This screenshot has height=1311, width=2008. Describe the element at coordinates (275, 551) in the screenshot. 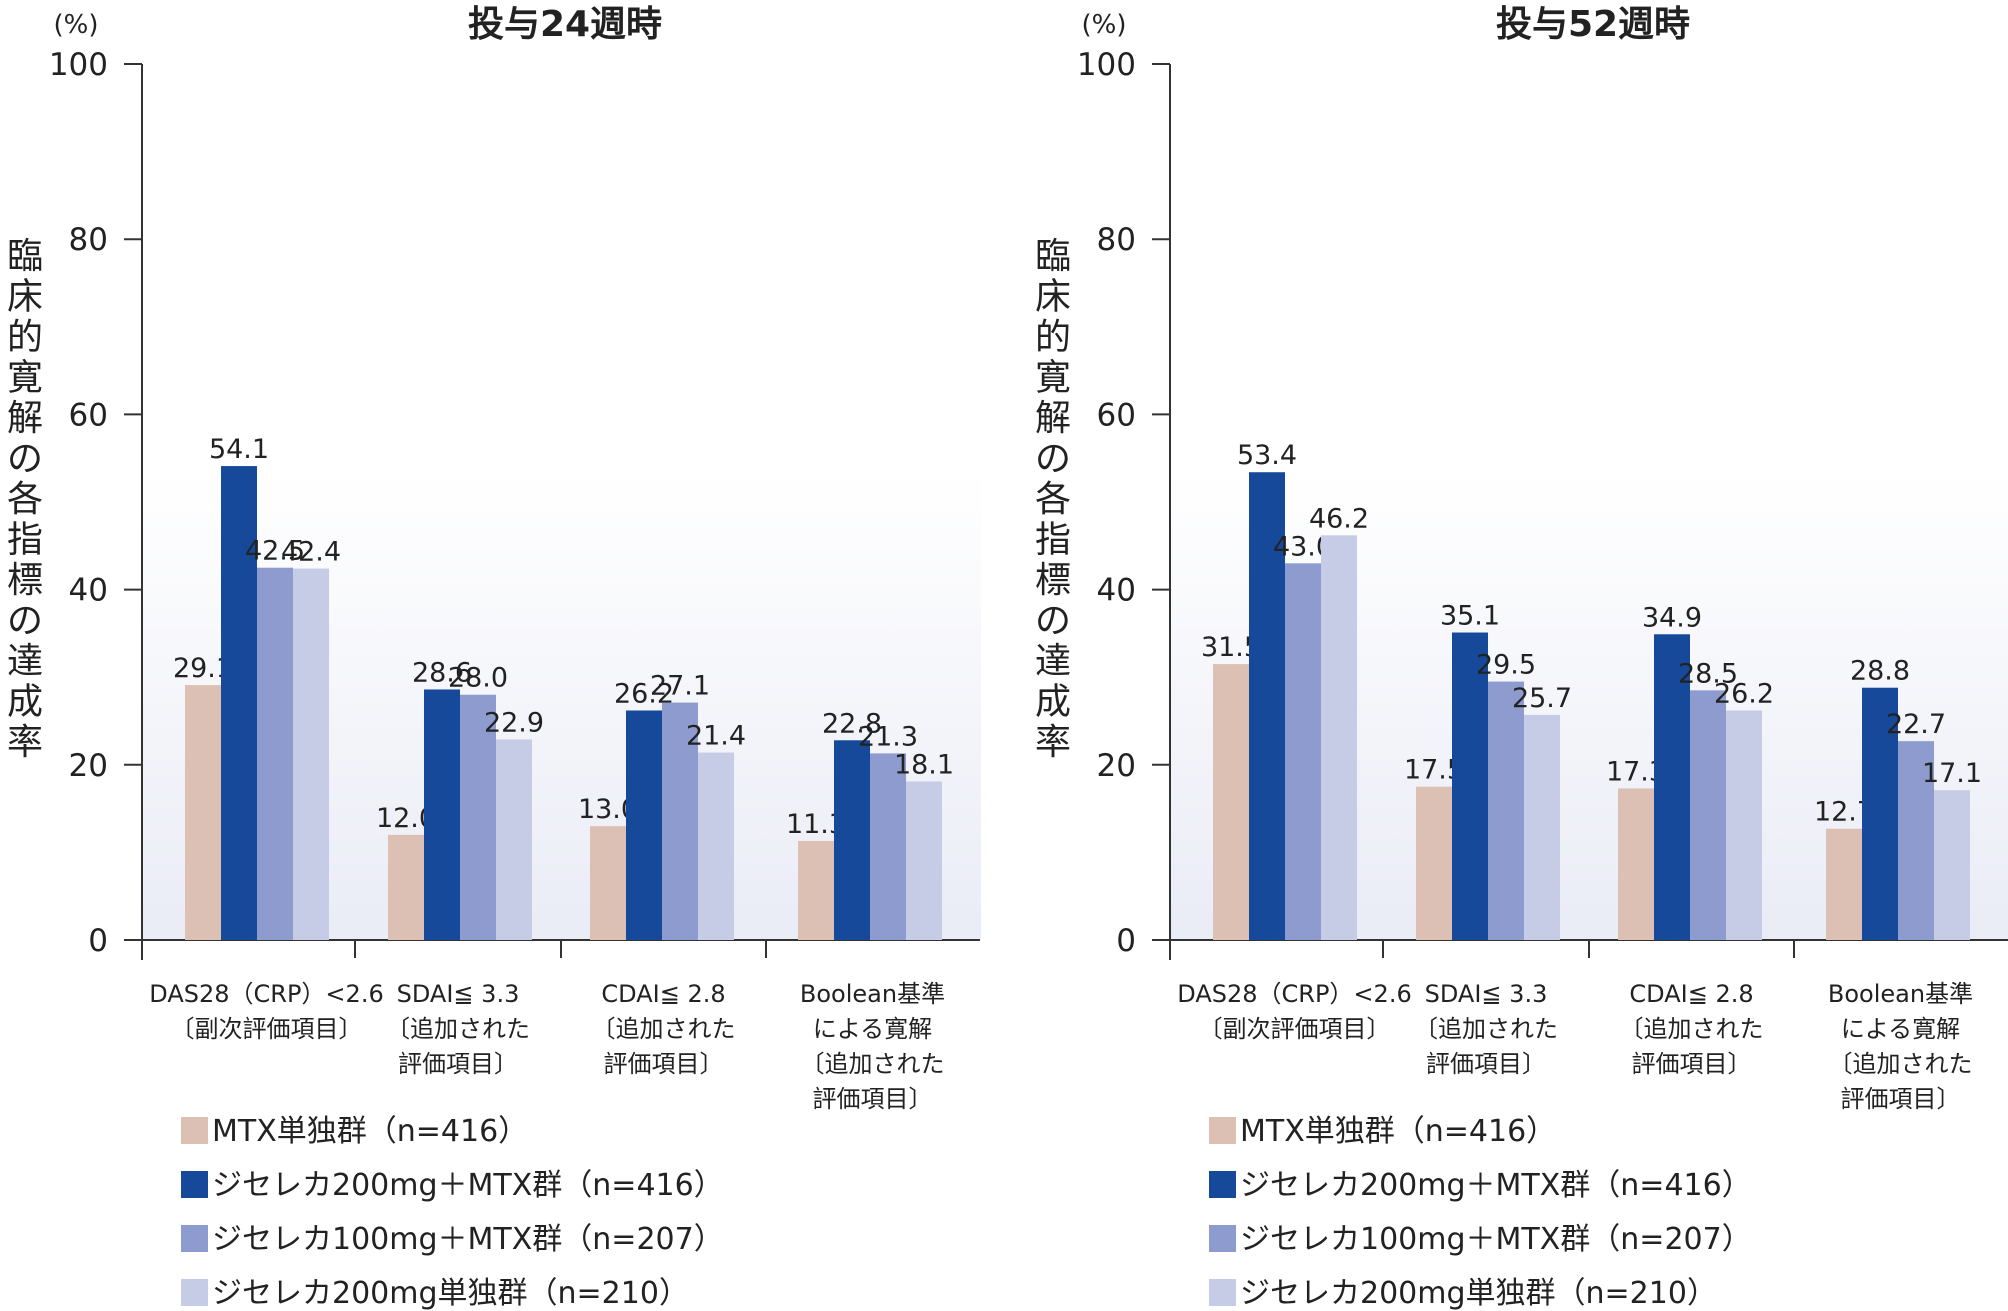

I see `bar-value-label: 42.5` at that location.